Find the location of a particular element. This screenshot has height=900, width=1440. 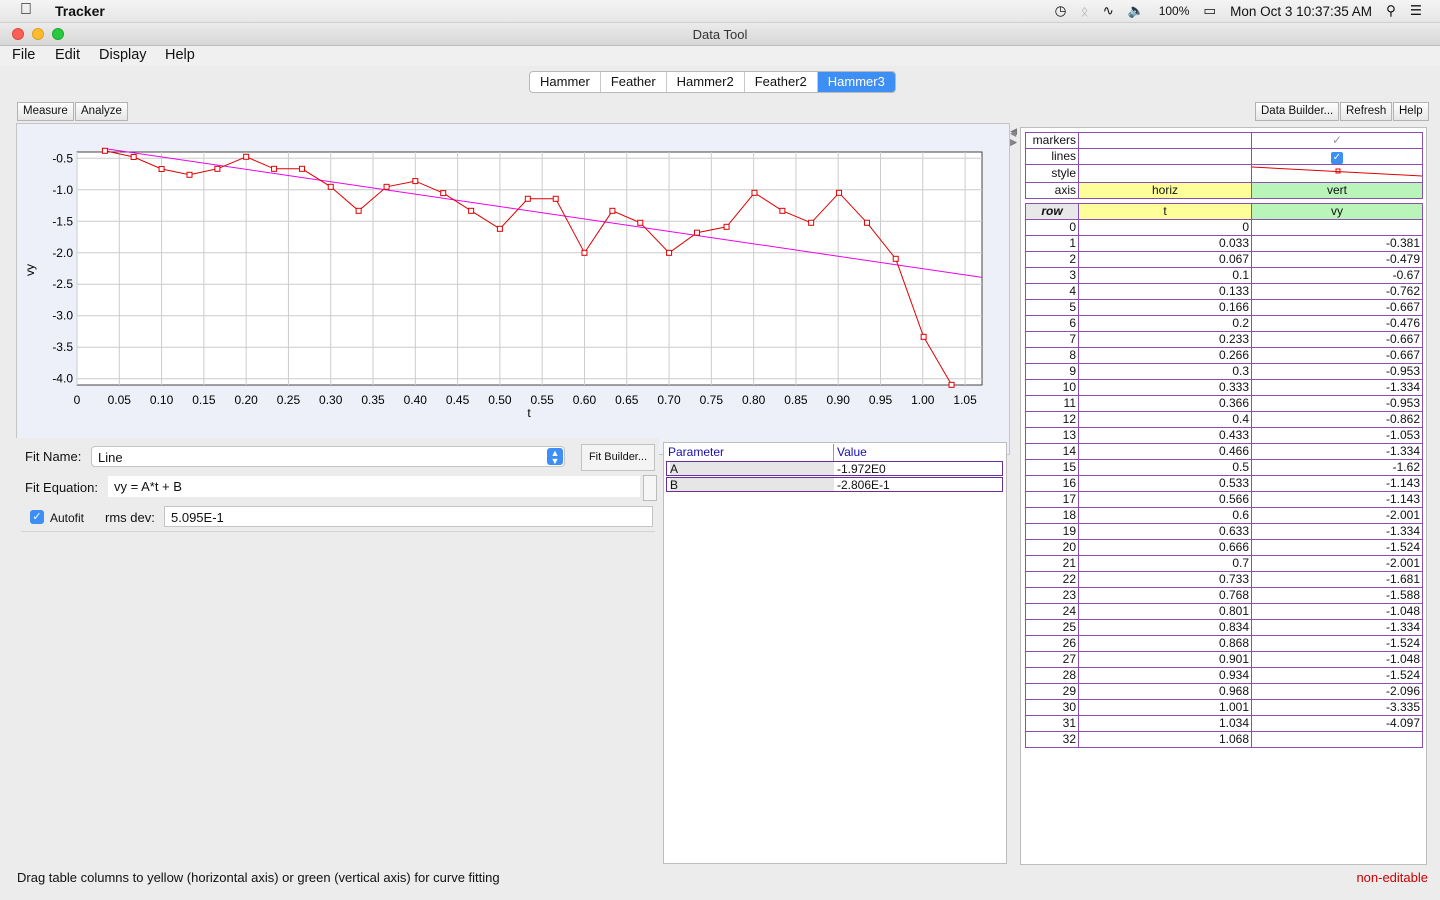

table-row: 4 0.133 -0.762 is located at coordinates (1224, 291).